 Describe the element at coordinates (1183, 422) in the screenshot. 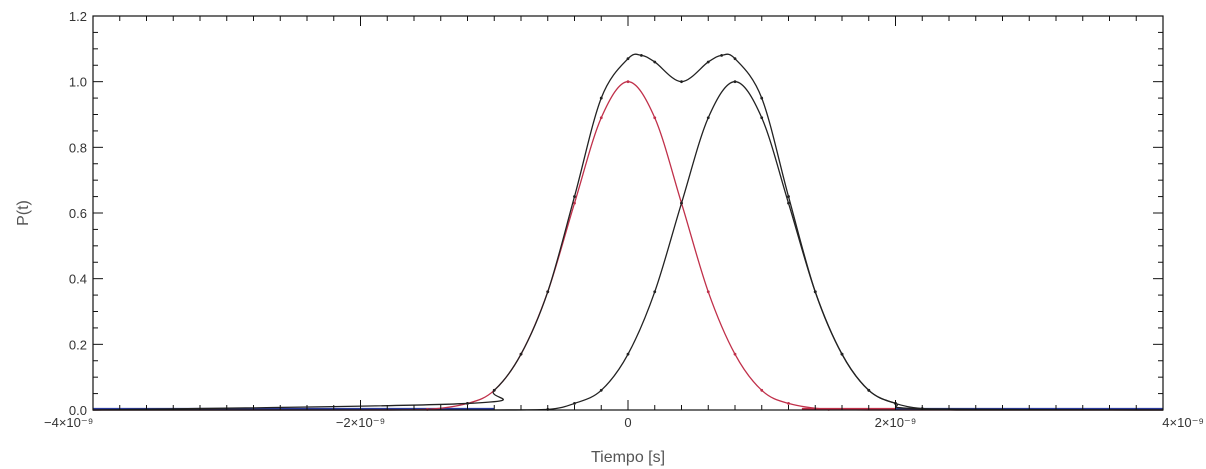

I see `x-tick-label: 4×10⁻⁹` at that location.